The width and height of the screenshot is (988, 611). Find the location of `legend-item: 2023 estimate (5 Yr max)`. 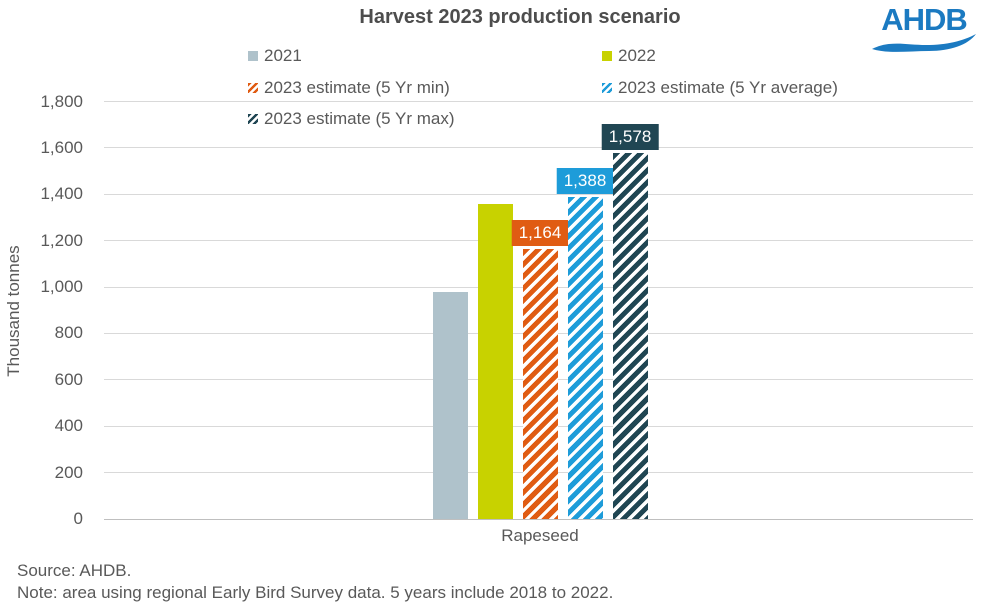

legend-item: 2023 estimate (5 Yr max) is located at coordinates (351, 119).